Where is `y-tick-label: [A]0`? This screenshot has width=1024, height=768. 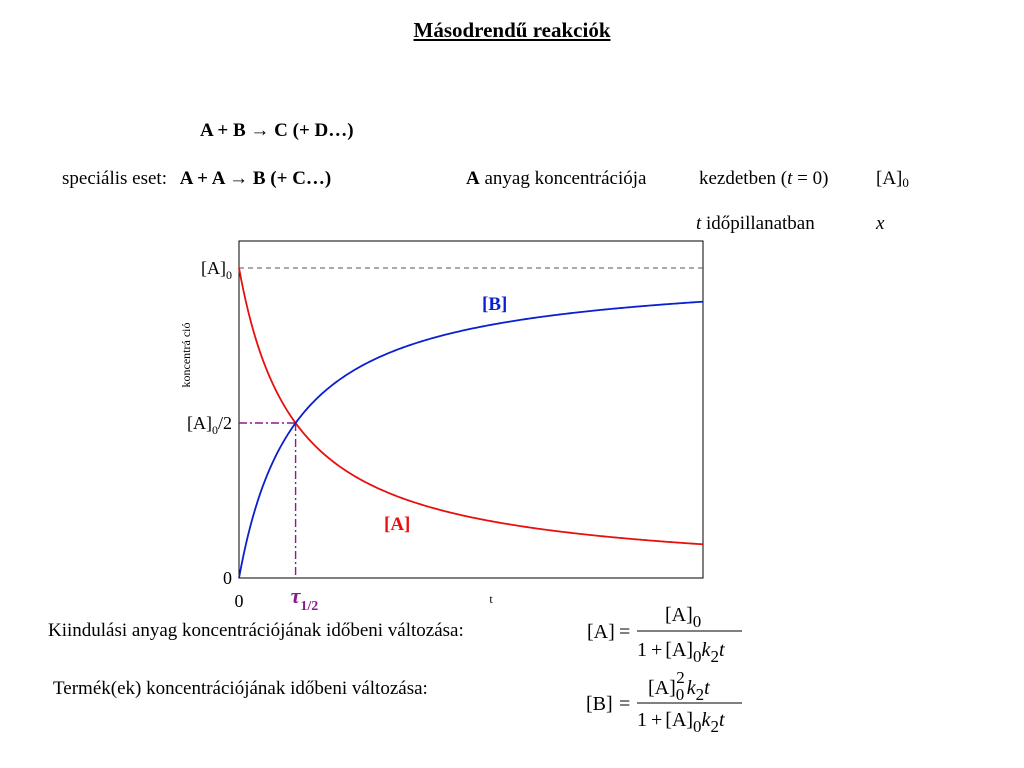 y-tick-label: [A]0 is located at coordinates (216, 270).